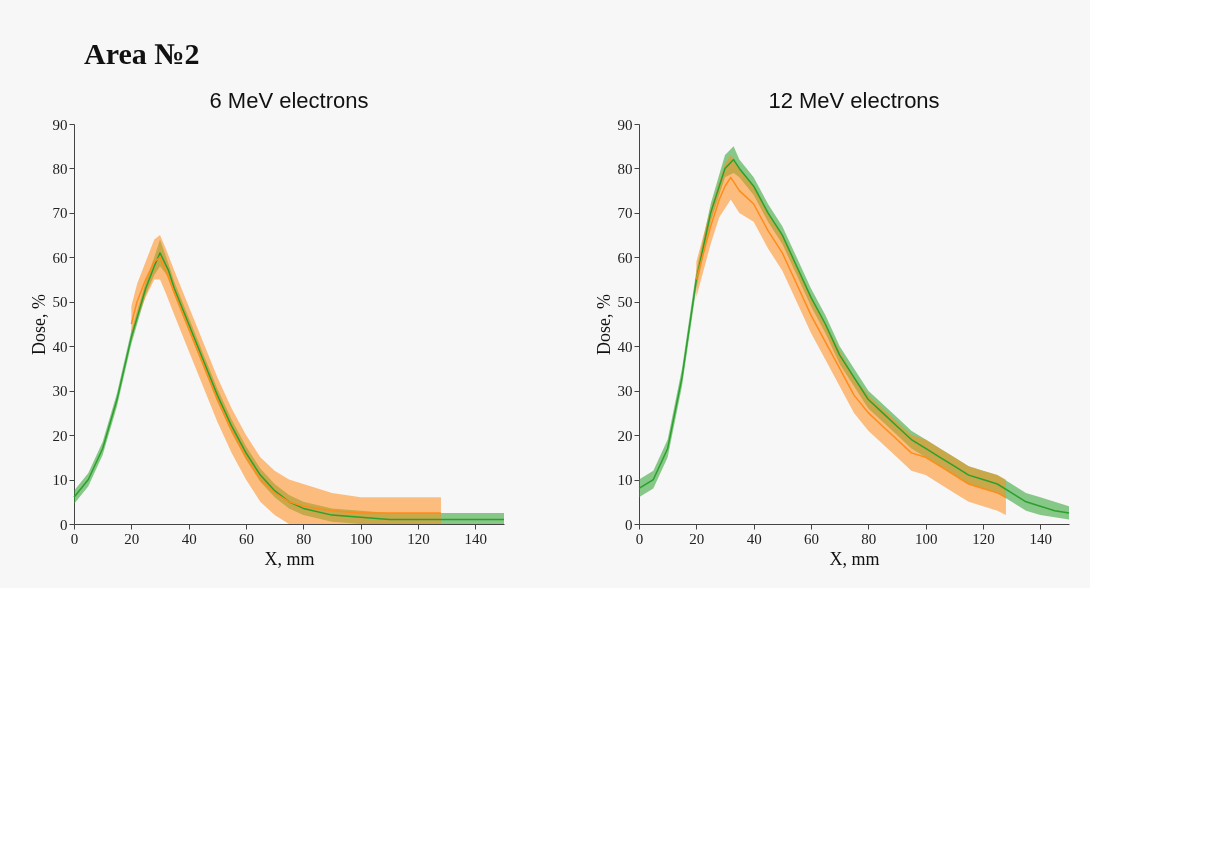 This screenshot has width=1218, height=847. What do you see at coordinates (142, 53) in the screenshot?
I see `text: Area №2` at bounding box center [142, 53].